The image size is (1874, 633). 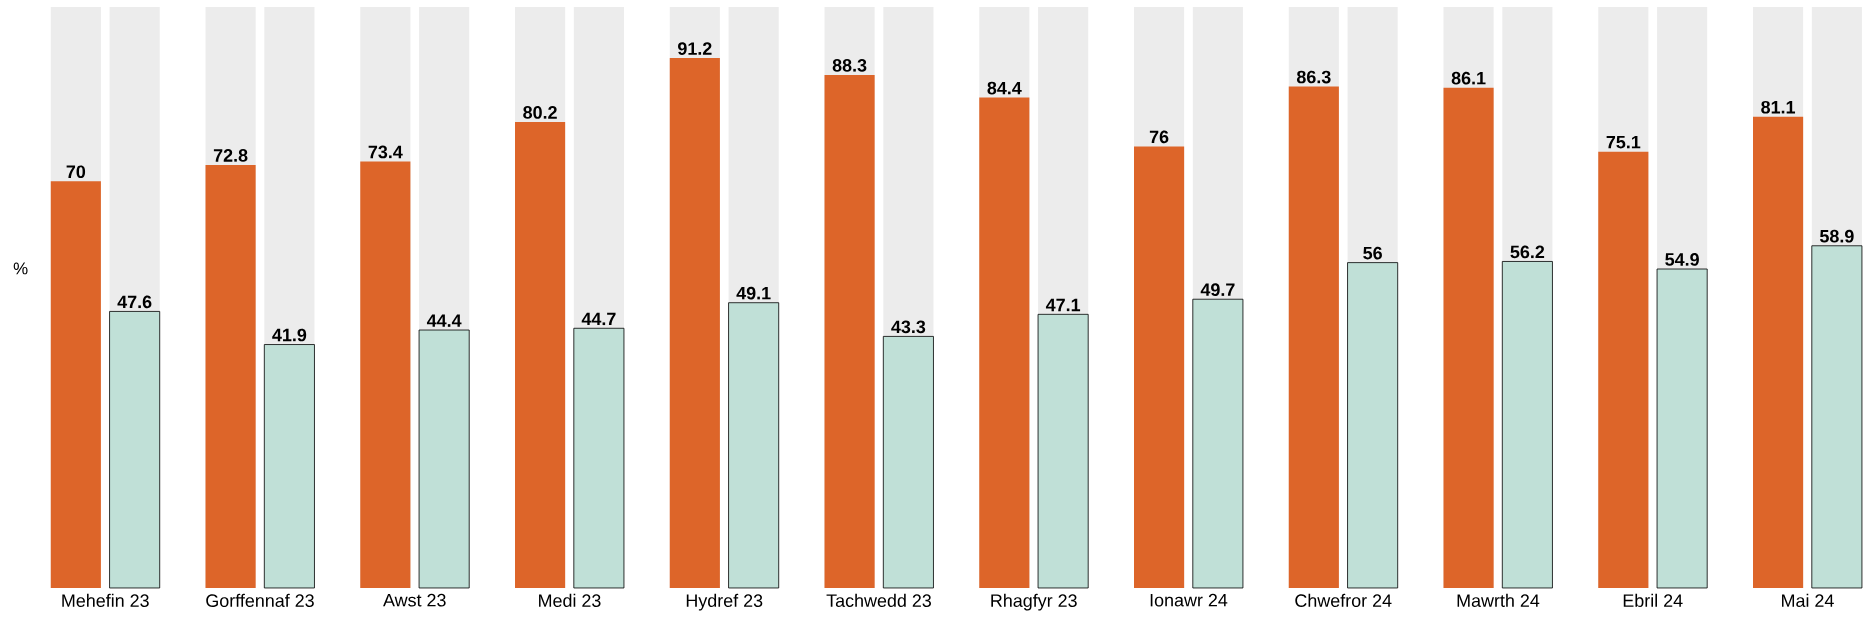 I want to click on x-tick-label: Tachwedd 23, so click(x=878, y=600).